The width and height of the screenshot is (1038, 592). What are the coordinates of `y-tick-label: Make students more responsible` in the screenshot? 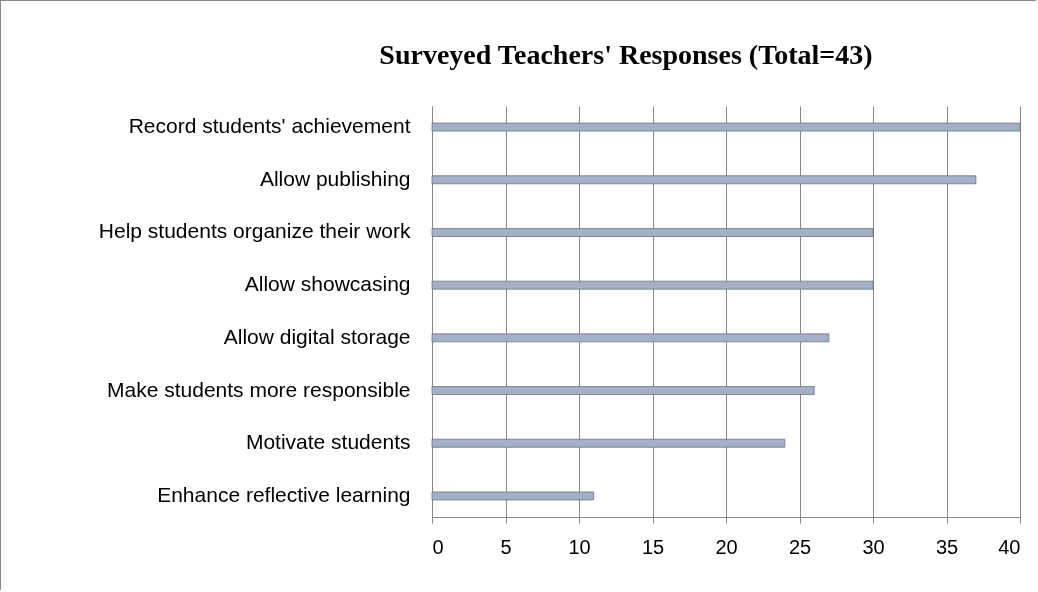 It's located at (259, 389).